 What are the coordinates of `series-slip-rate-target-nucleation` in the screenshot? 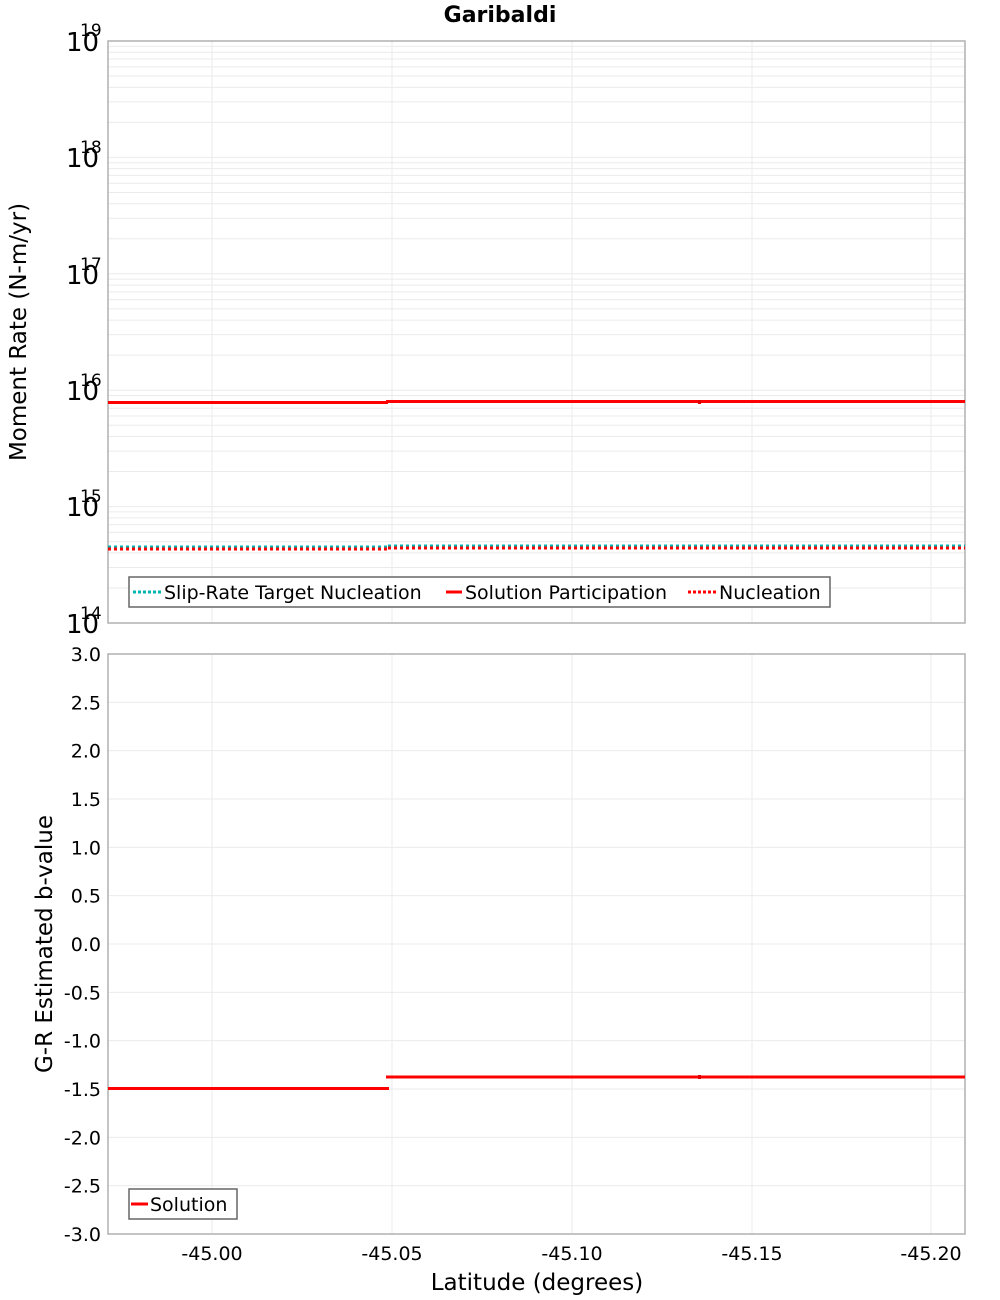 It's located at (536, 546).